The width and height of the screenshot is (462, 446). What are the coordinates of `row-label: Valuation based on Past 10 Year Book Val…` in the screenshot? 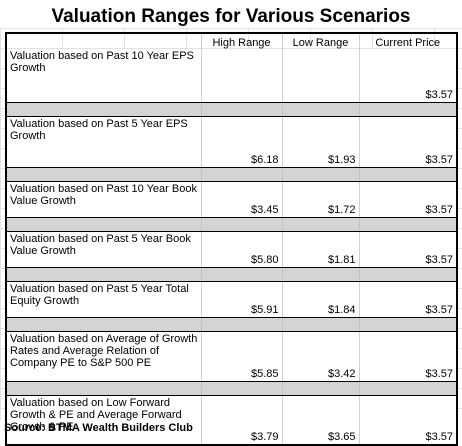 It's located at (103, 199).